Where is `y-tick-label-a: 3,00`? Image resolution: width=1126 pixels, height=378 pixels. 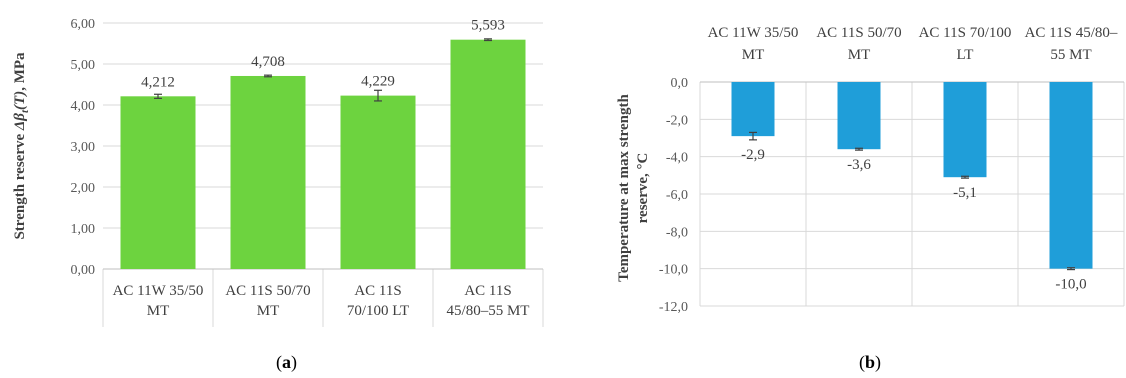 y-tick-label-a: 3,00 is located at coordinates (83, 147).